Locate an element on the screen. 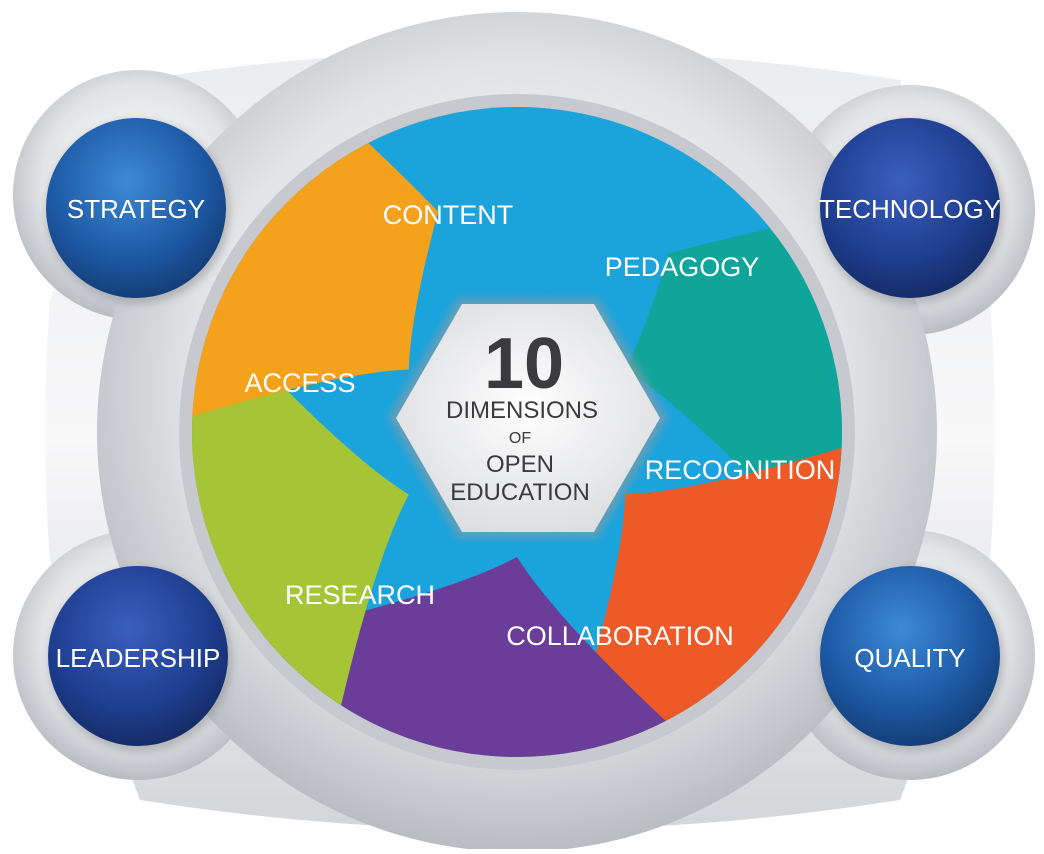 The image size is (1044, 854). label-quality: QUALITY is located at coordinates (909, 658).